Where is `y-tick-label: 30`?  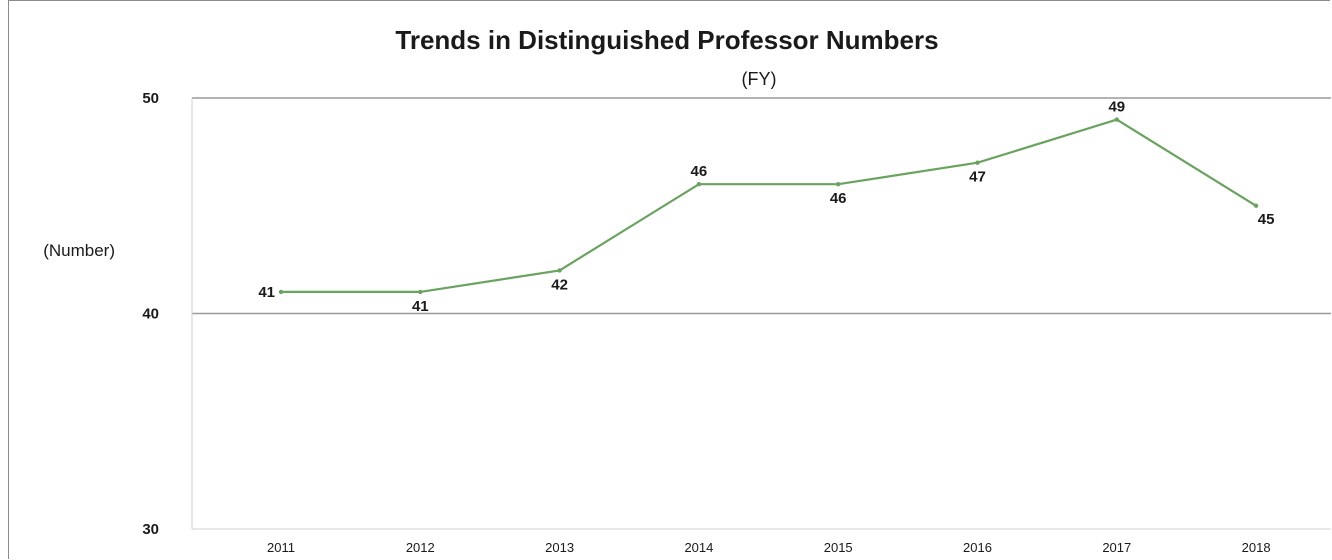 y-tick-label: 30 is located at coordinates (150, 529).